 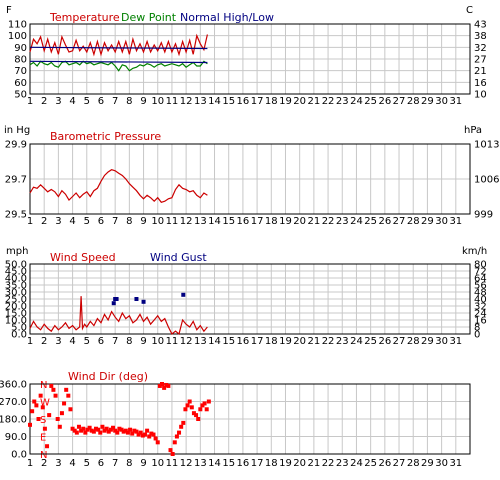 What do you see at coordinates (413, 101) in the screenshot?
I see `x-tick-label: 28` at bounding box center [413, 101].